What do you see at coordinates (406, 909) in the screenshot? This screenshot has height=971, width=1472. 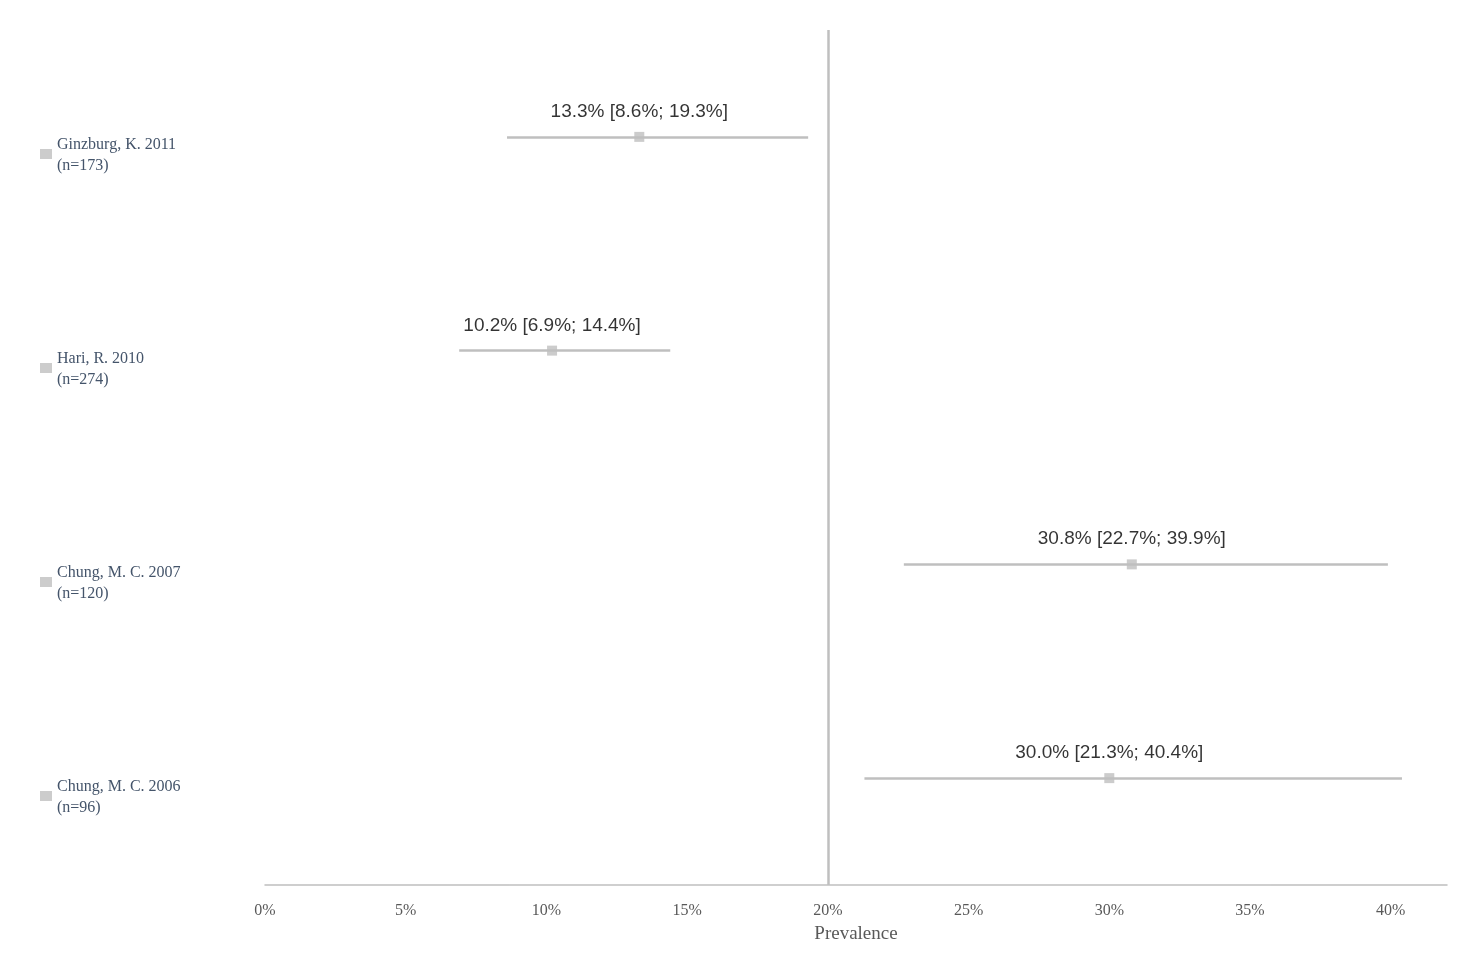 I see `x-tick-label: 5%` at bounding box center [406, 909].